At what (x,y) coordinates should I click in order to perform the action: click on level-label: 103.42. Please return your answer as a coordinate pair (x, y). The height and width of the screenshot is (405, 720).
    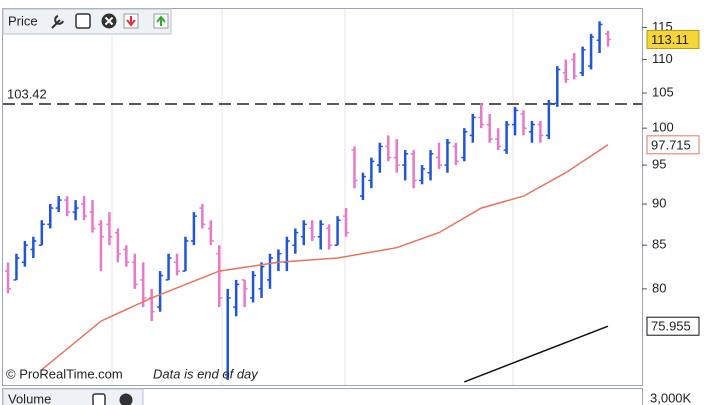
    Looking at the image, I should click on (27, 93).